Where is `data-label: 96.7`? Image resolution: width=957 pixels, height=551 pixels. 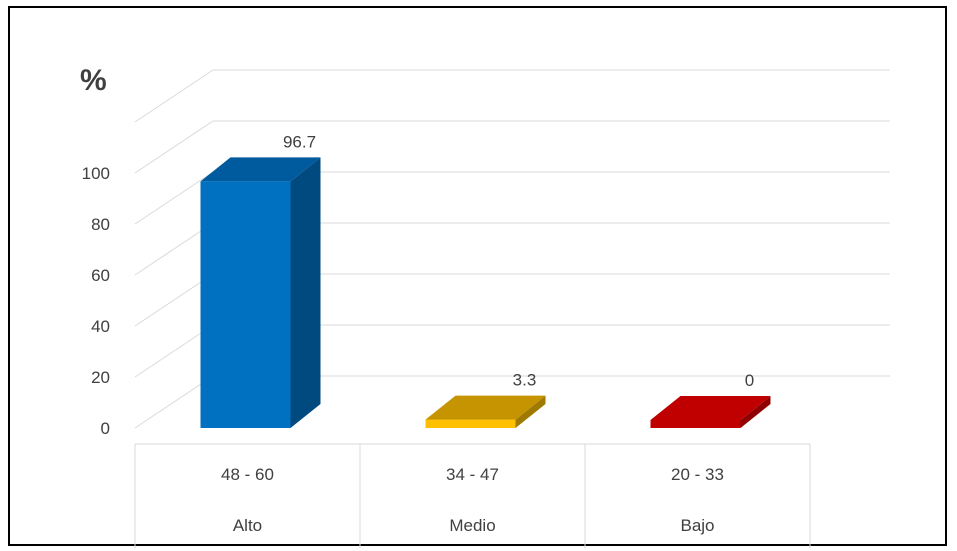
data-label: 96.7 is located at coordinates (299, 141).